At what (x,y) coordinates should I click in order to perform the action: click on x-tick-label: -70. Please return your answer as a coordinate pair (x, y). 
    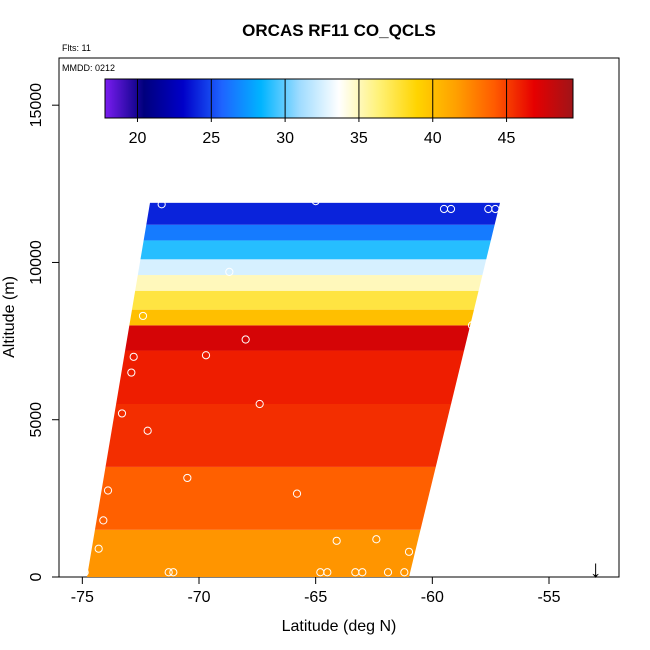
    Looking at the image, I should click on (198, 597).